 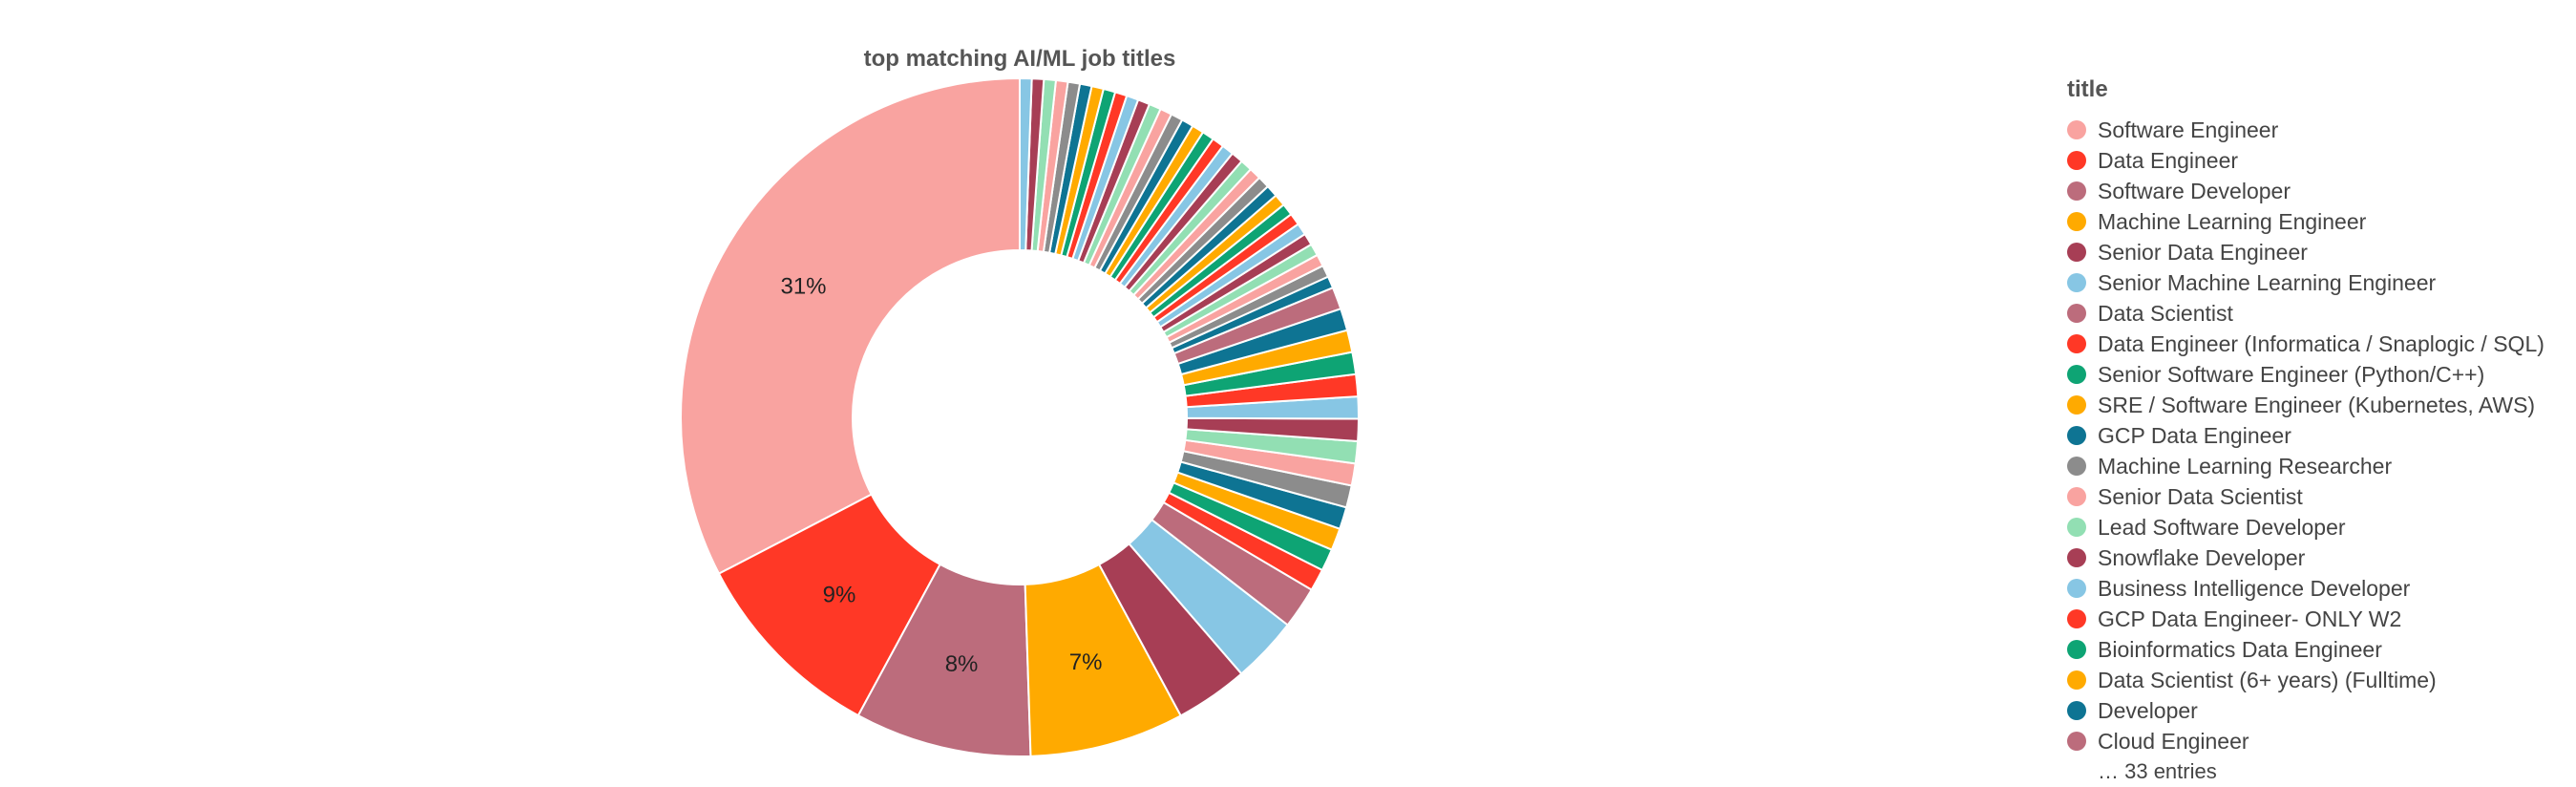 What do you see at coordinates (1086, 662) in the screenshot?
I see `slice-percent-label: 7%` at bounding box center [1086, 662].